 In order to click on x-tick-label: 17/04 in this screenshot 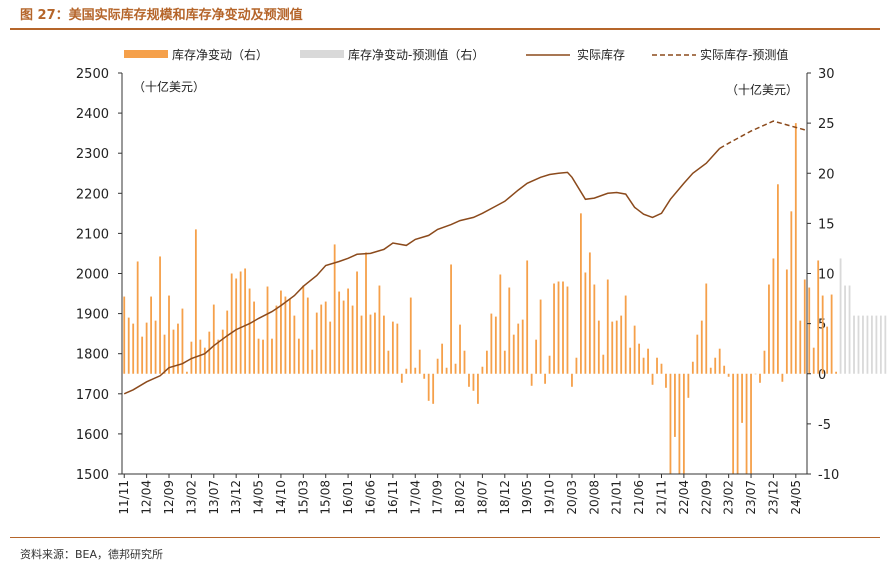, I will do `click(415, 497)`.